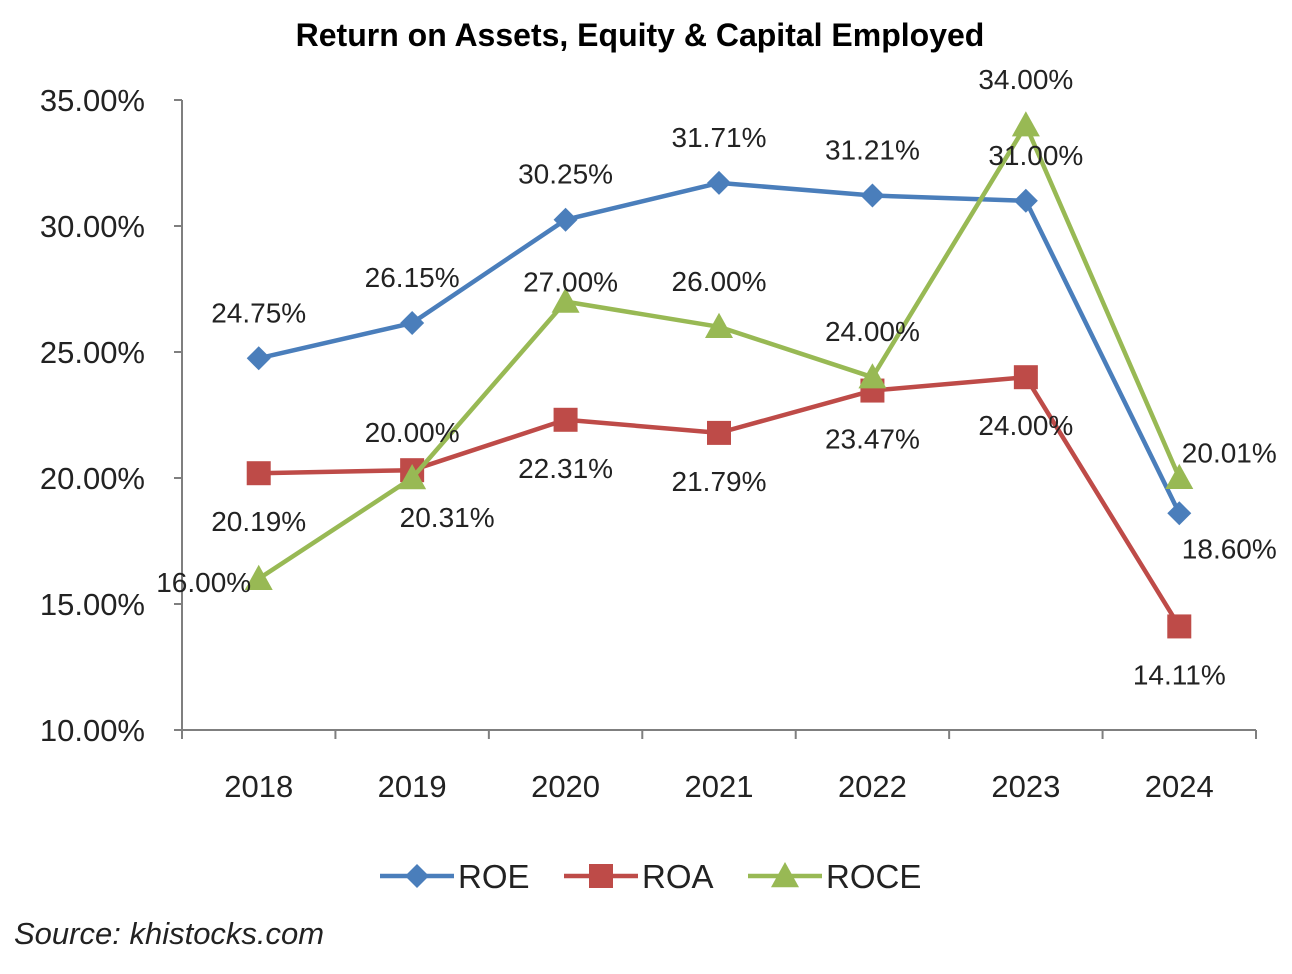 The height and width of the screenshot is (974, 1292). Describe the element at coordinates (412, 277) in the screenshot. I see `data-label-roe: 26.15%` at that location.